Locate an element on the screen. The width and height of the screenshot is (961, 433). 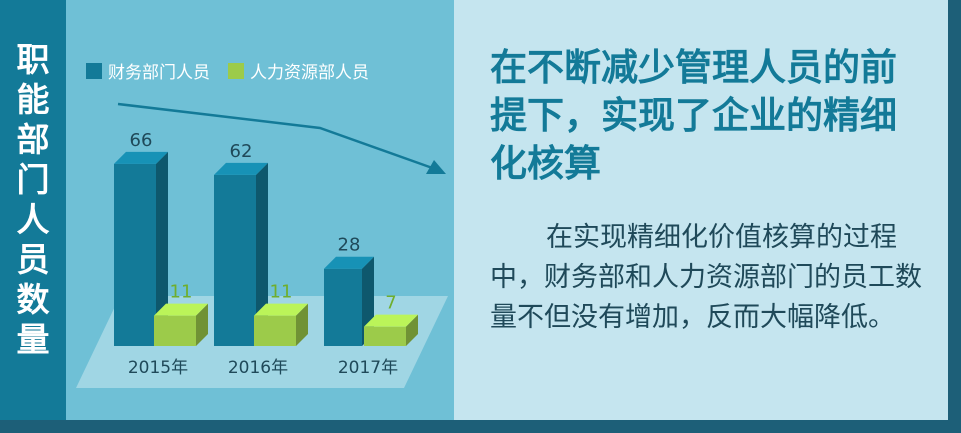
sidebar-title-char: 量 is located at coordinates (33, 339).